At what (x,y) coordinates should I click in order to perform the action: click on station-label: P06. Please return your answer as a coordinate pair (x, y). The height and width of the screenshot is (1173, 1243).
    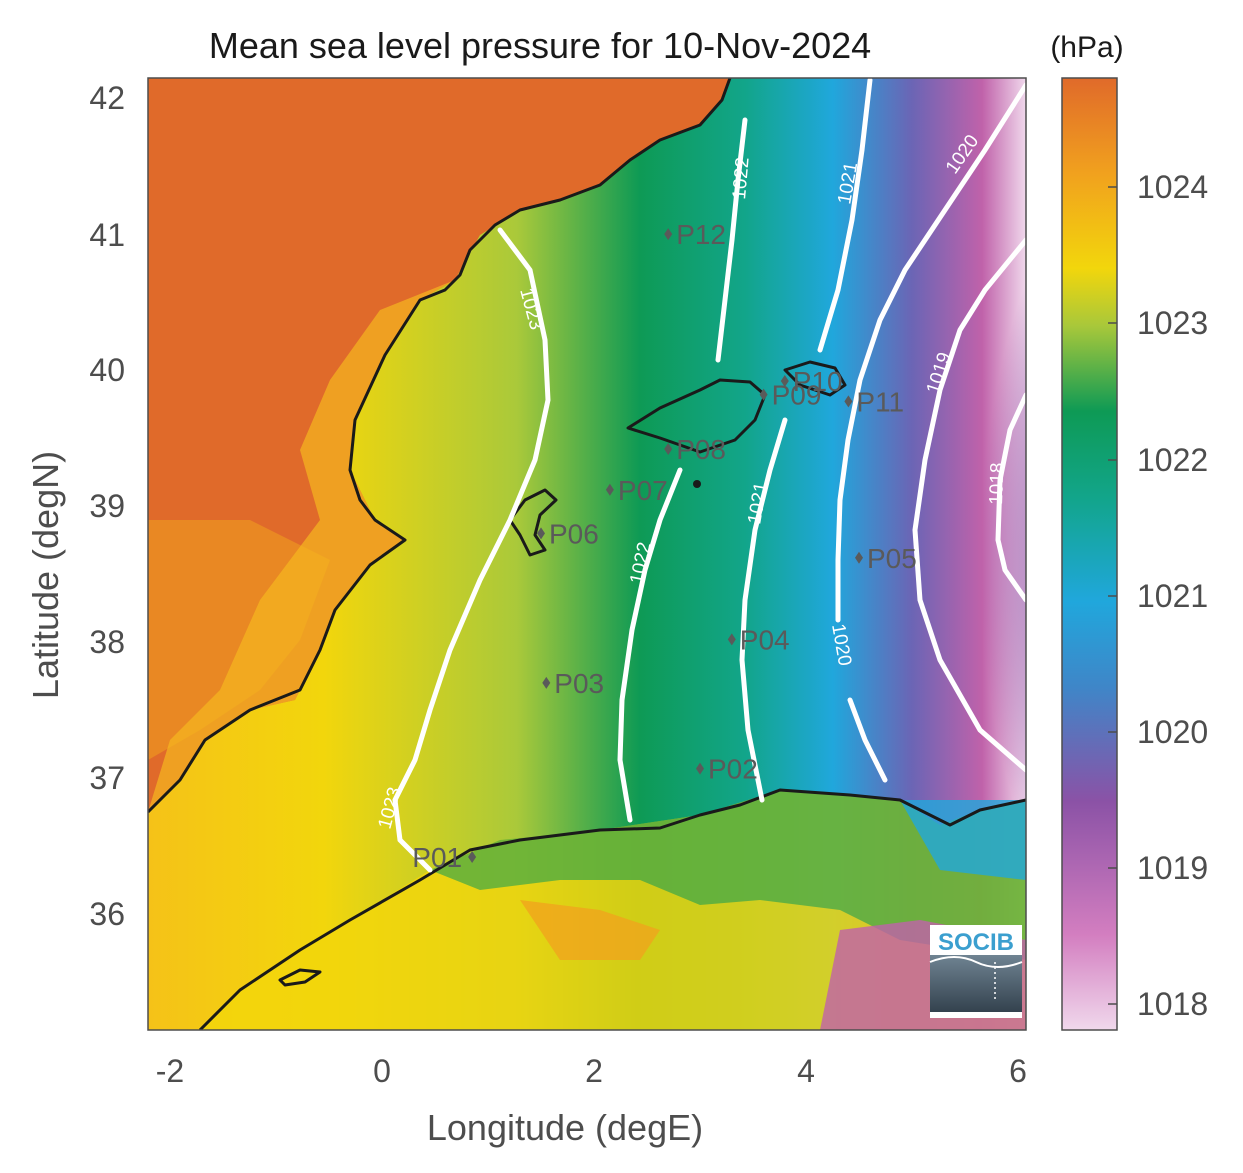
    Looking at the image, I should click on (574, 533).